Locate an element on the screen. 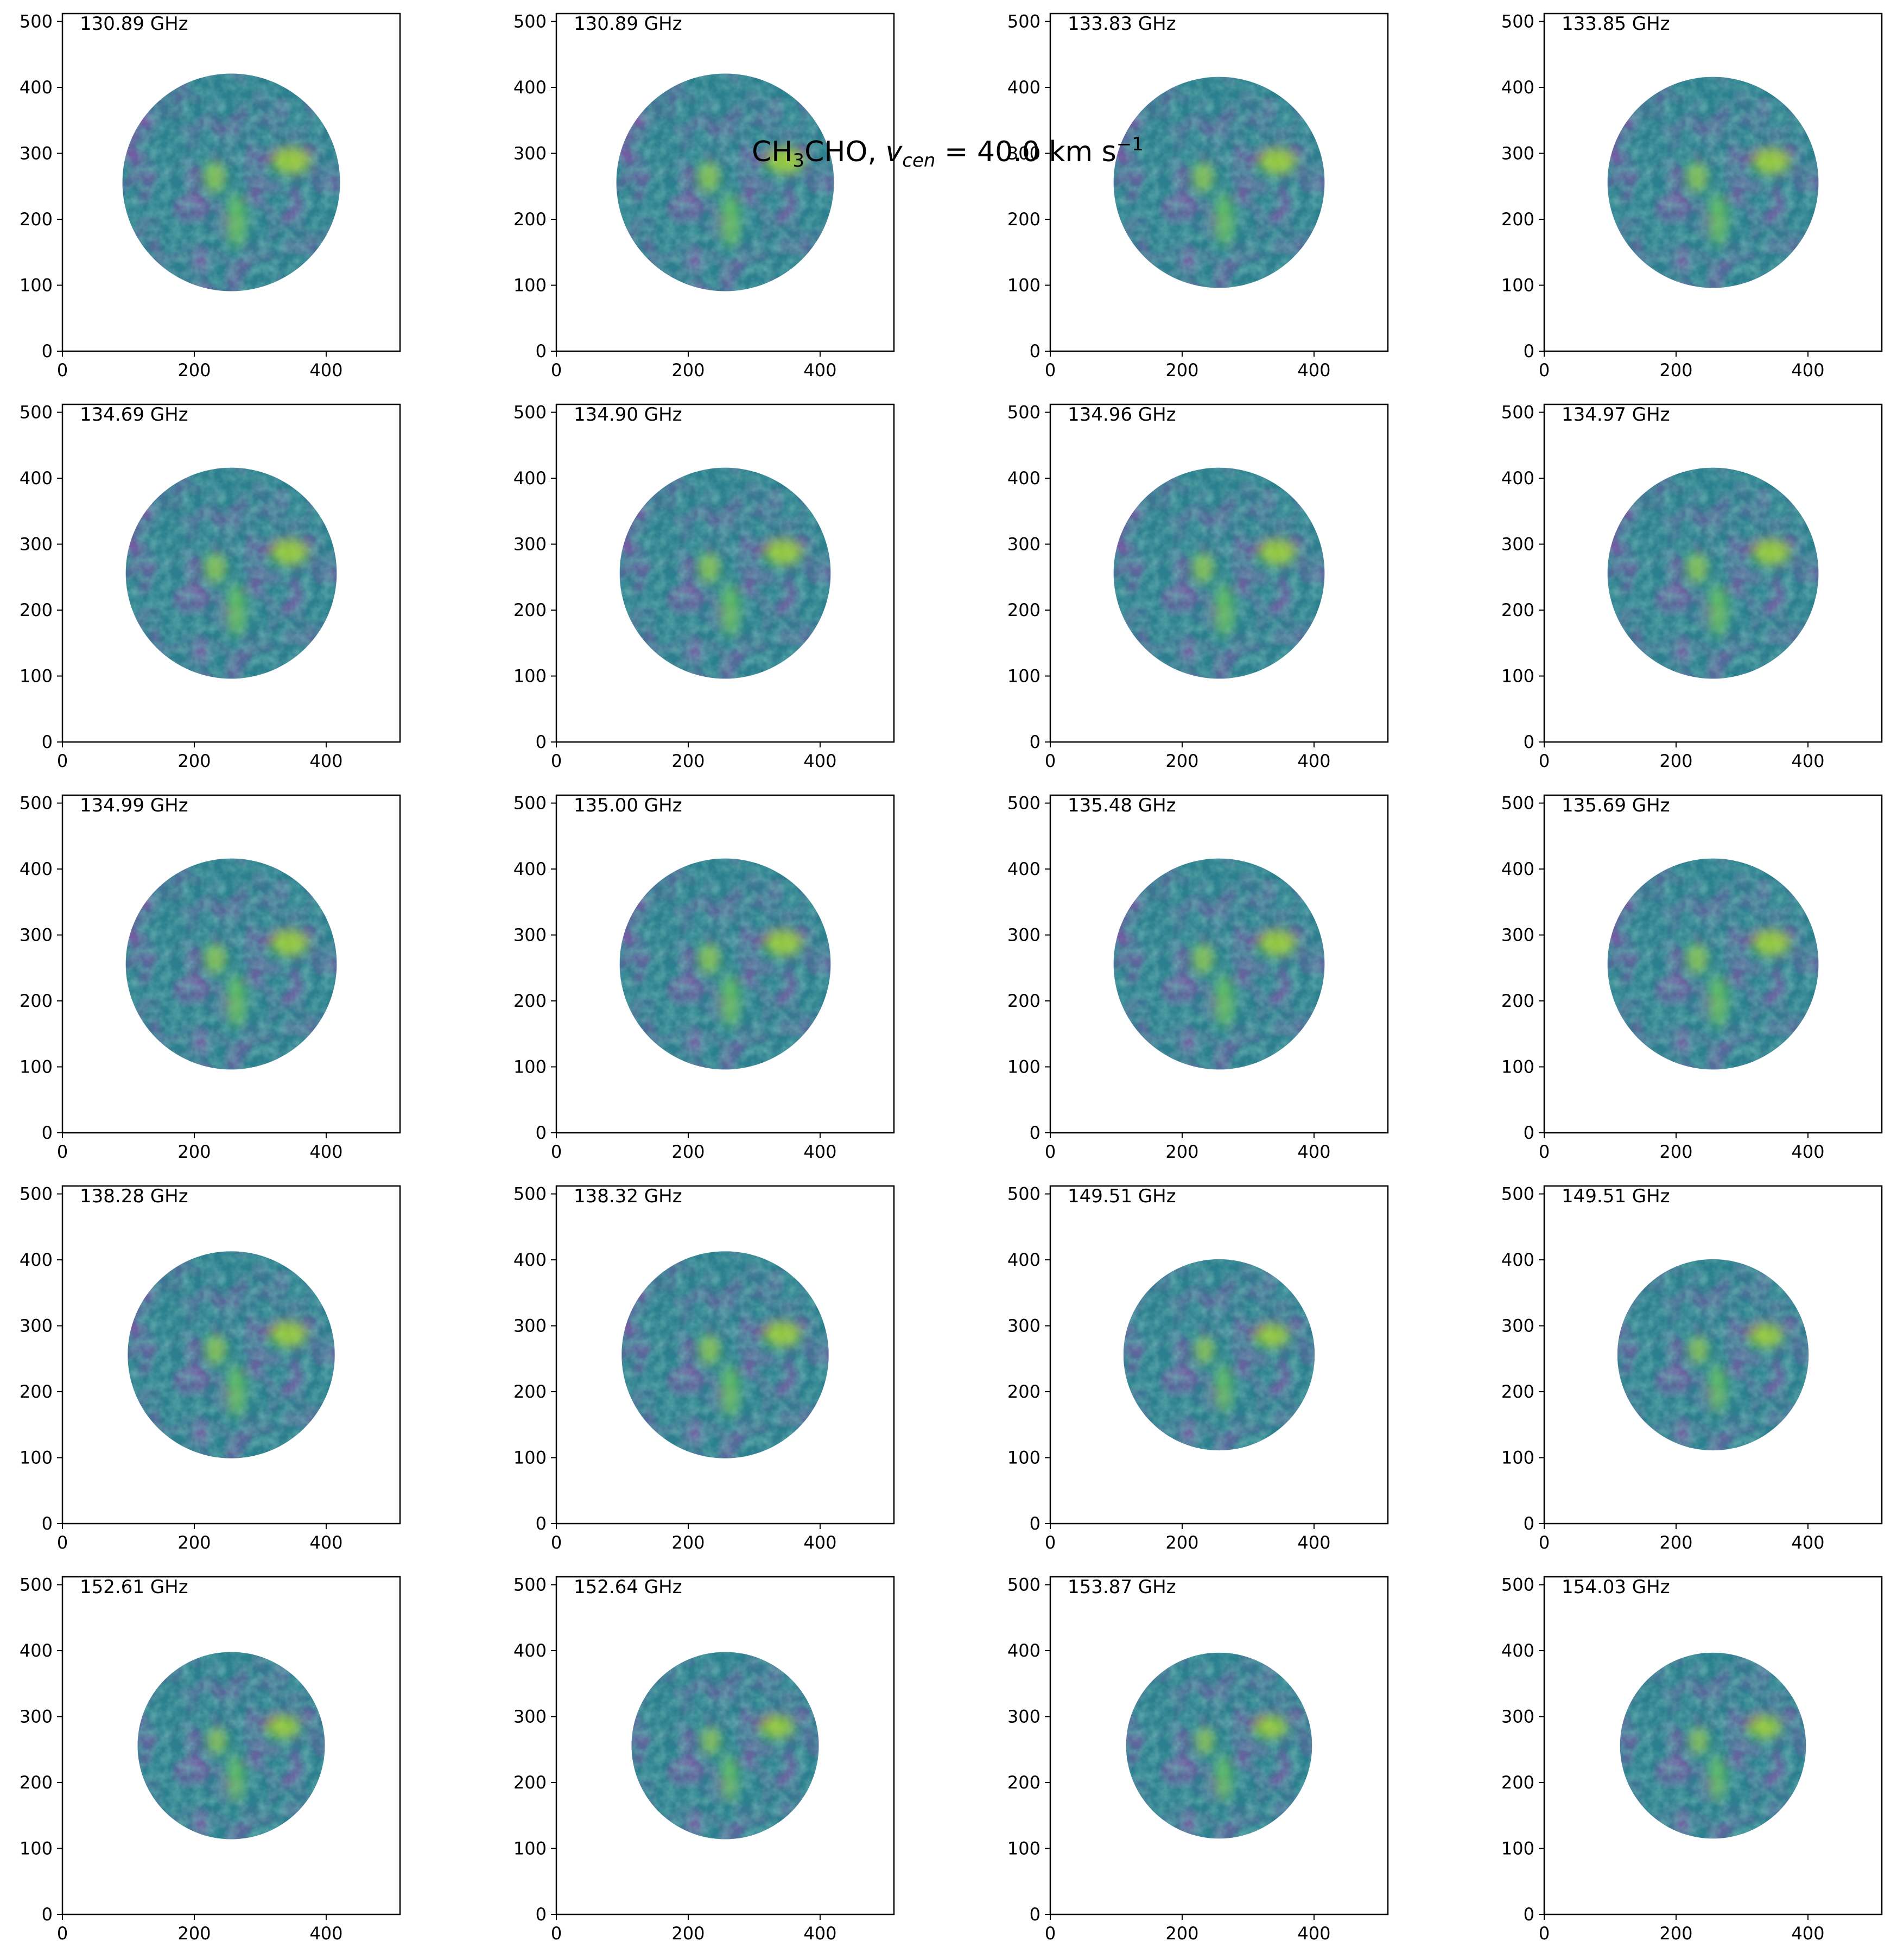 The image size is (1897, 1960). panel: 0 200 400 0 100 200 300 400 500 135.48 GHz is located at coordinates (1198, 977).